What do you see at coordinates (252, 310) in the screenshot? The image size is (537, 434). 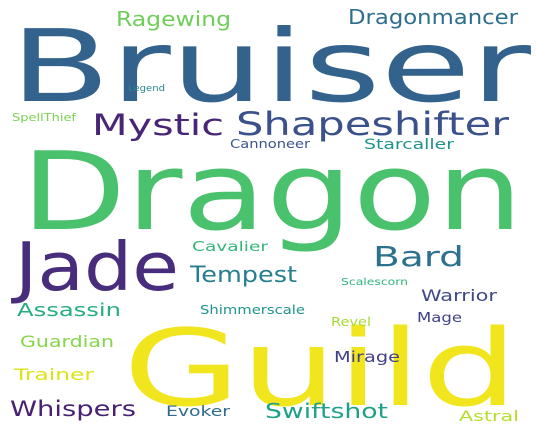 I see `word-shimmerscale: Shimmerscale` at bounding box center [252, 310].